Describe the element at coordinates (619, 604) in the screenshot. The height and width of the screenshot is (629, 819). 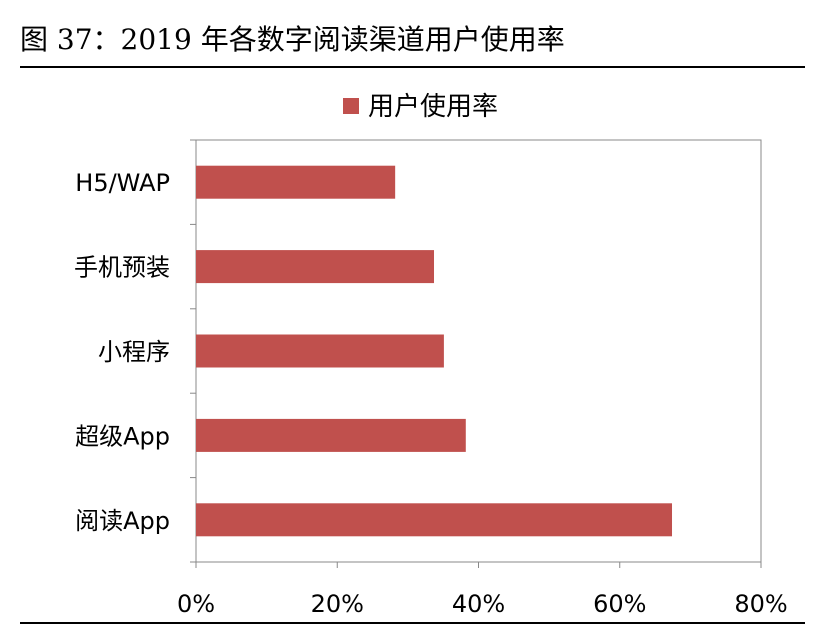
I see `x-tick-label: 60%` at that location.